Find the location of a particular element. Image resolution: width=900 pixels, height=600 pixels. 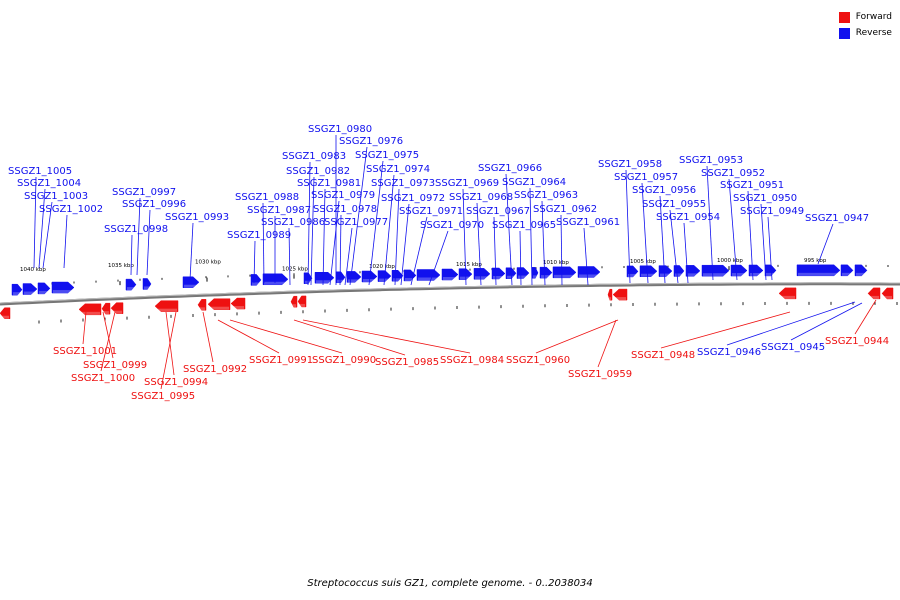

gene-label-reverse: SSGZ1_0974 is located at coordinates (398, 169).